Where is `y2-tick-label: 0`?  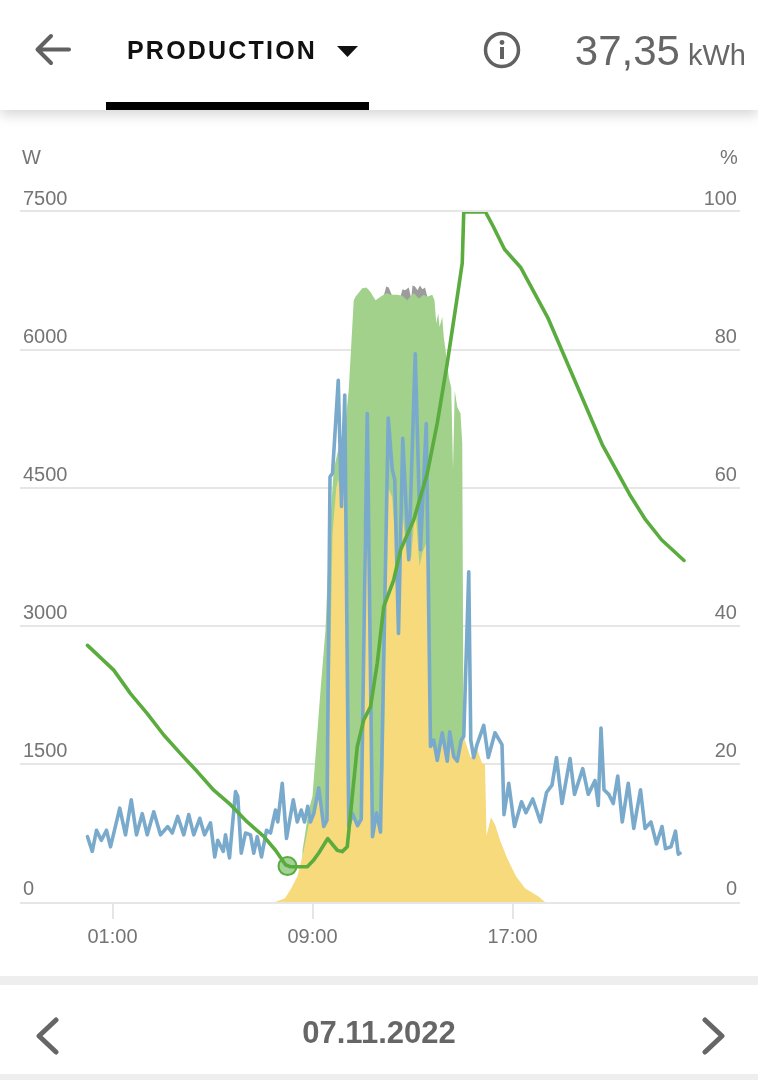 y2-tick-label: 0 is located at coordinates (731, 888).